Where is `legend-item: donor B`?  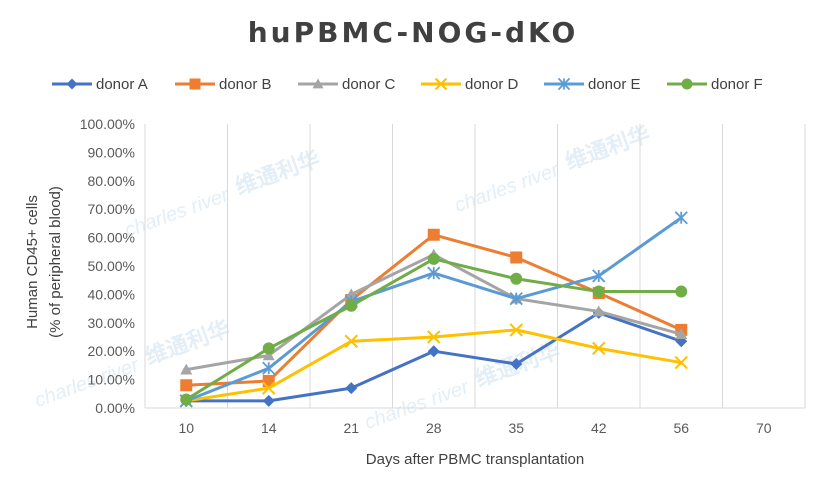
legend-item: donor B is located at coordinates (223, 84).